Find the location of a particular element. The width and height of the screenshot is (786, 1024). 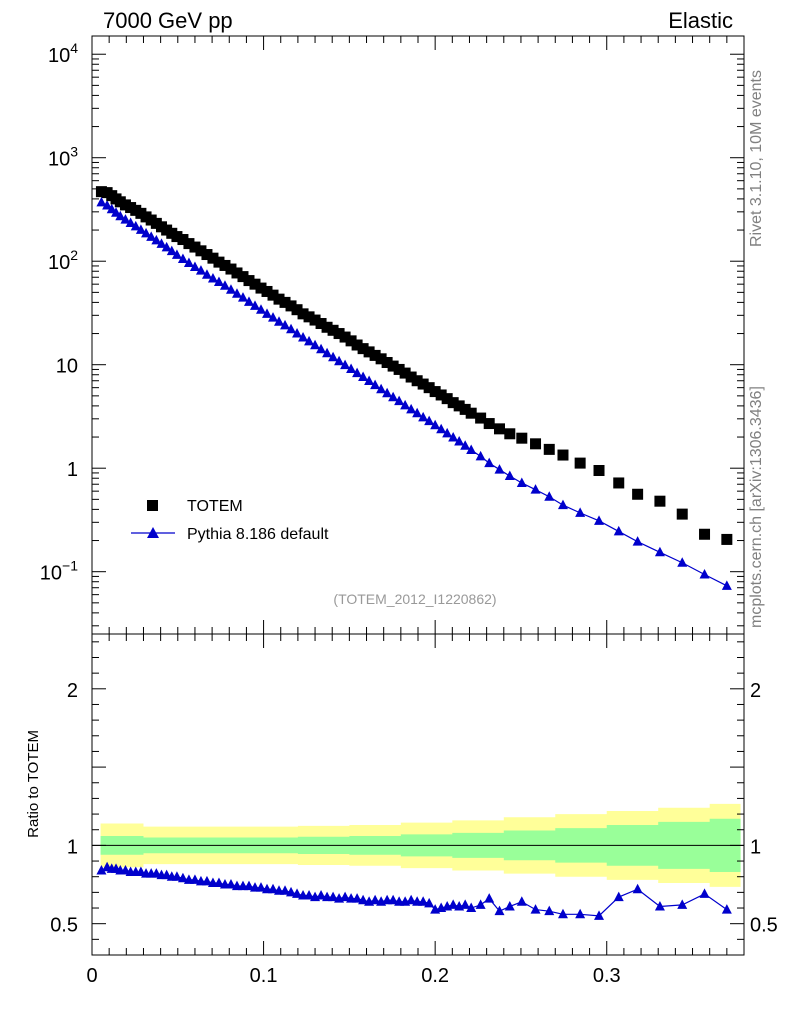

side-label-rivet: Rivet 3.1.10, 10M events is located at coordinates (756, 158).